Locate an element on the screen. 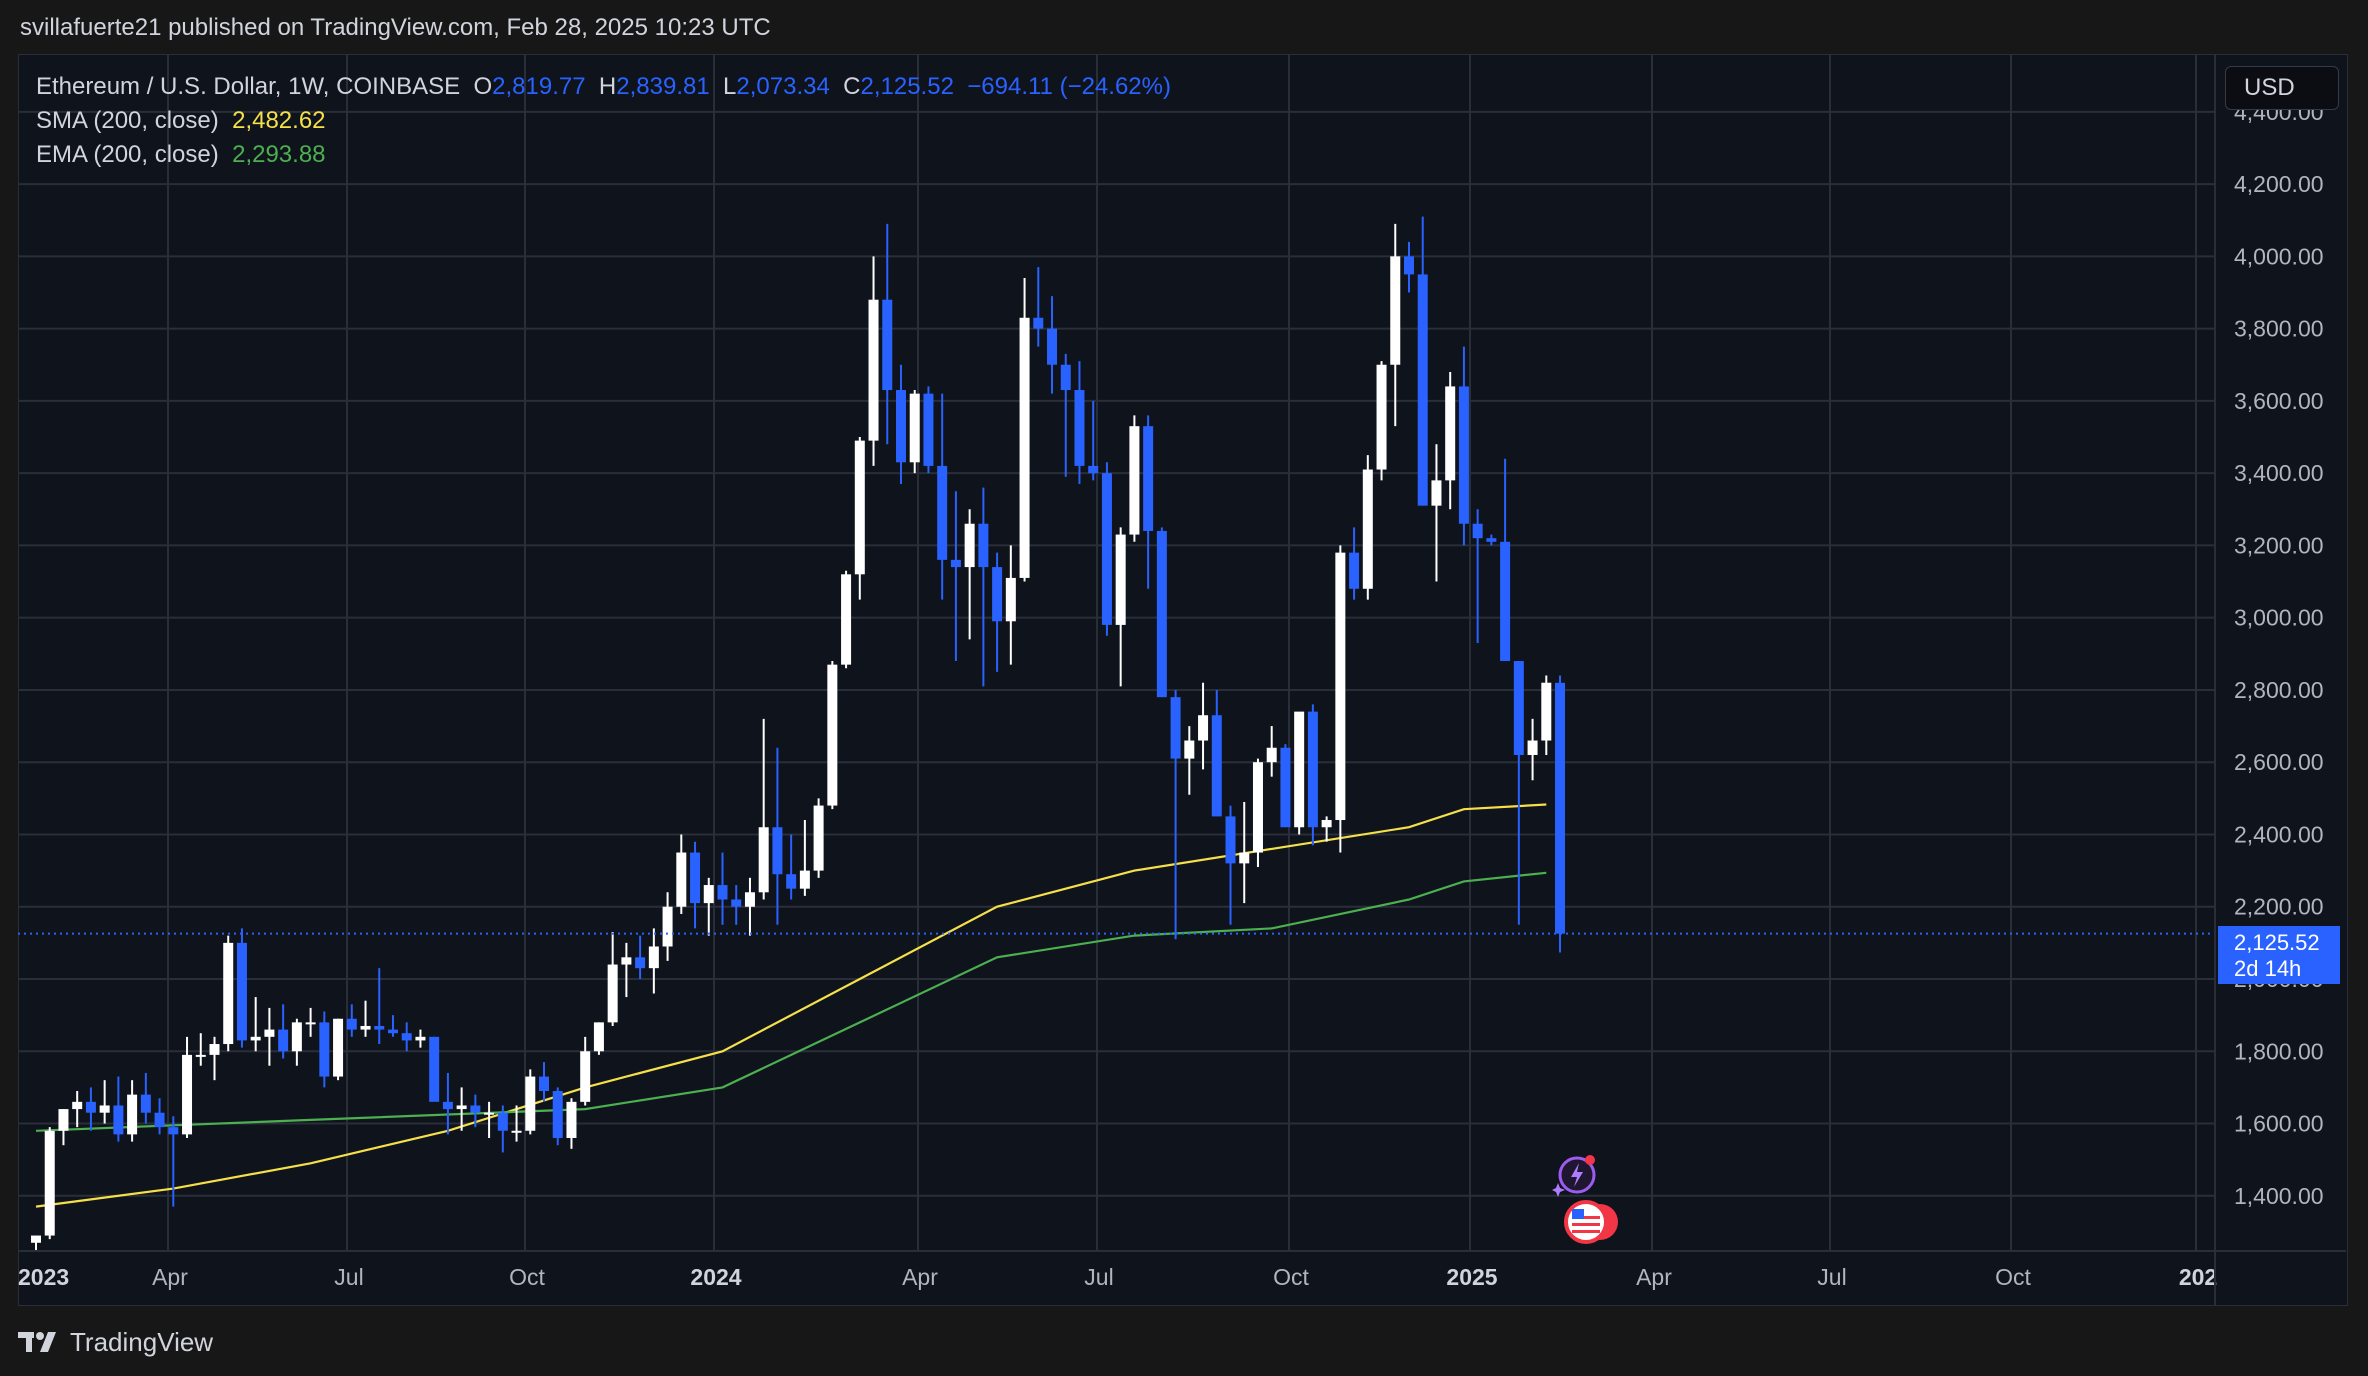 The image size is (2368, 1376). bar-countdown: 2d 14h is located at coordinates (2268, 968).